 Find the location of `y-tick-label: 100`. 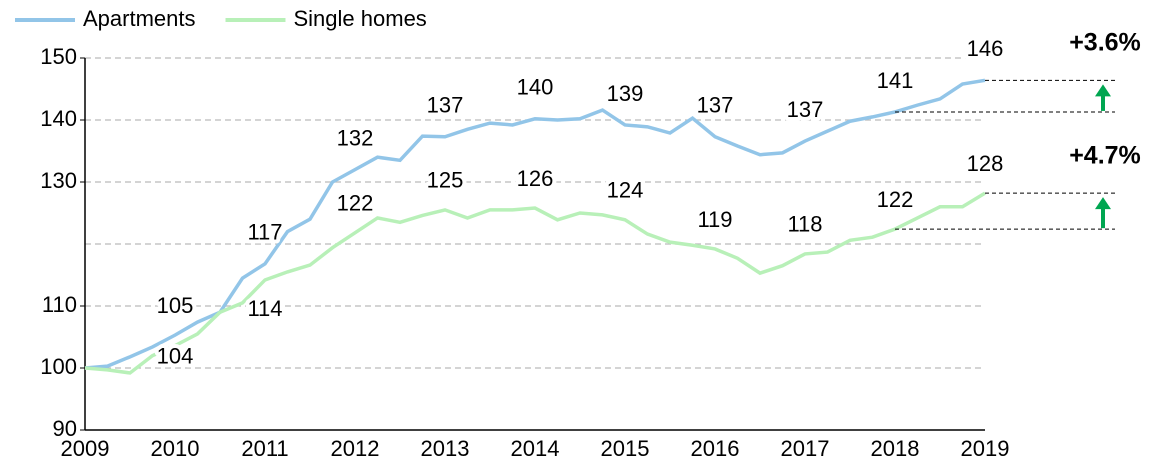

y-tick-label: 100 is located at coordinates (58, 366).